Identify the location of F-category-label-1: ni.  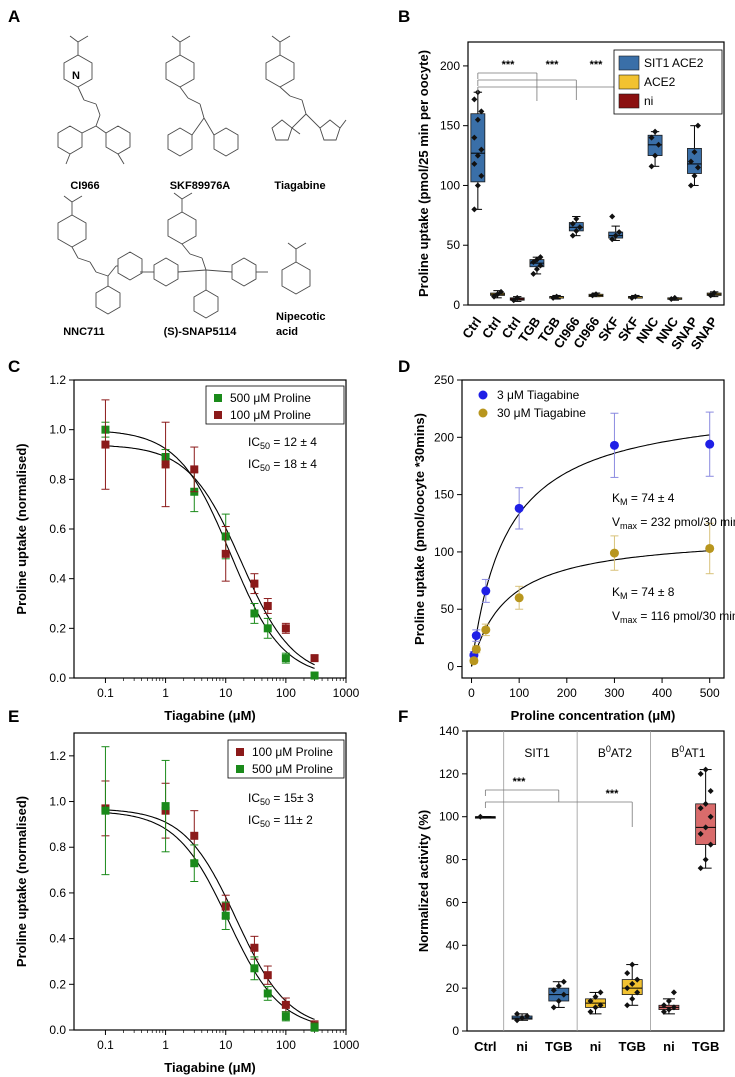
(522, 1046).